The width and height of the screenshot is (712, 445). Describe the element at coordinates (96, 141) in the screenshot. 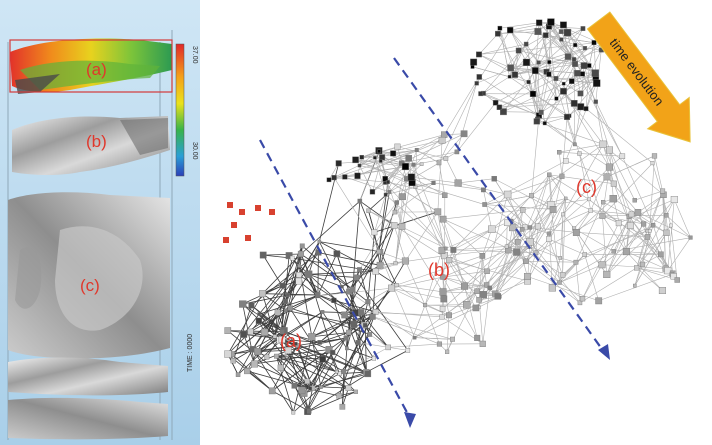

I see `label-b: (b)` at that location.